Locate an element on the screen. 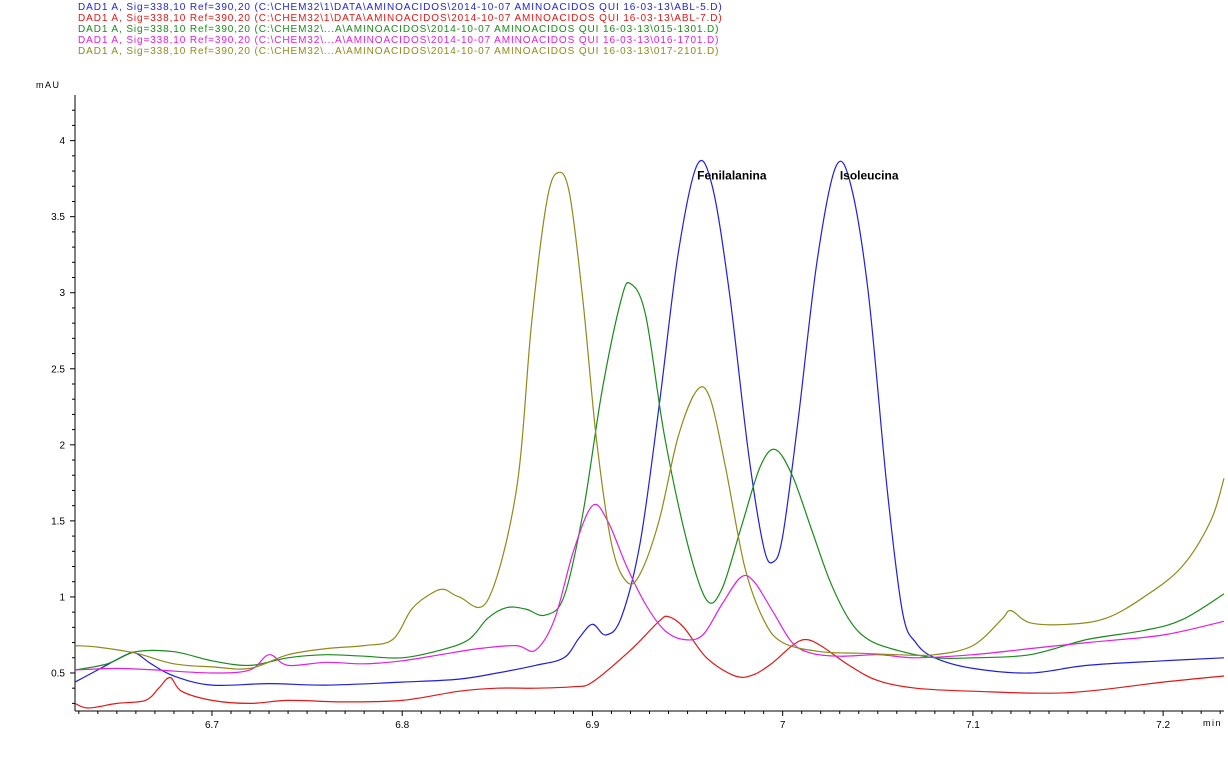 This screenshot has height=765, width=1228. y-axis-unit: mAU is located at coordinates (48, 85).